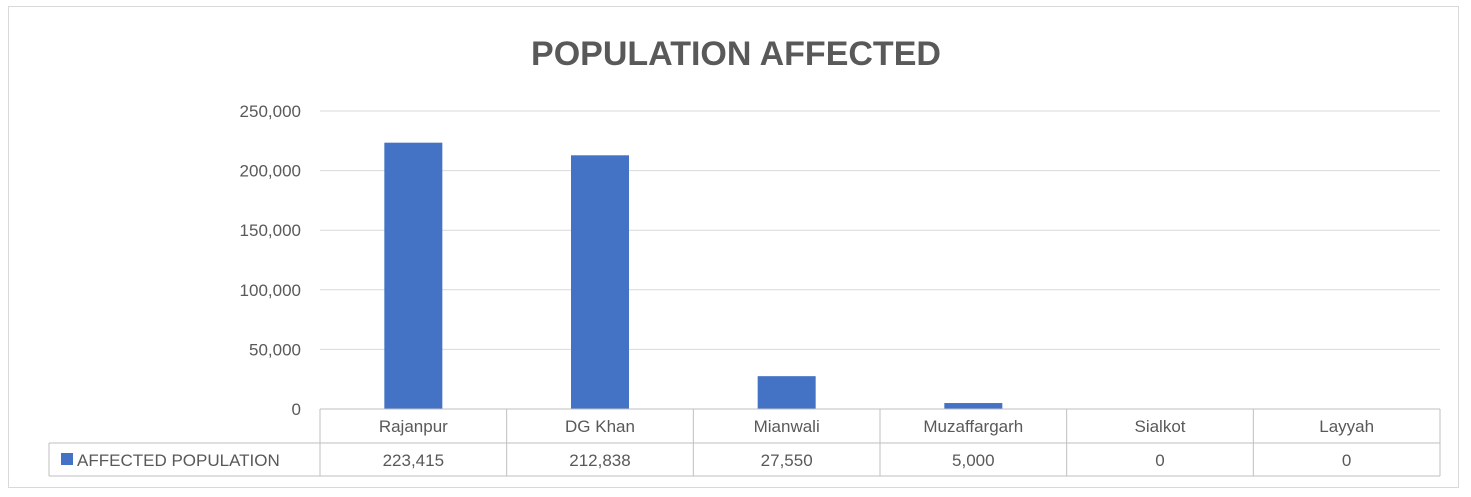 The width and height of the screenshot is (1471, 497). What do you see at coordinates (787, 460) in the screenshot?
I see `data-table-value: 27,550` at bounding box center [787, 460].